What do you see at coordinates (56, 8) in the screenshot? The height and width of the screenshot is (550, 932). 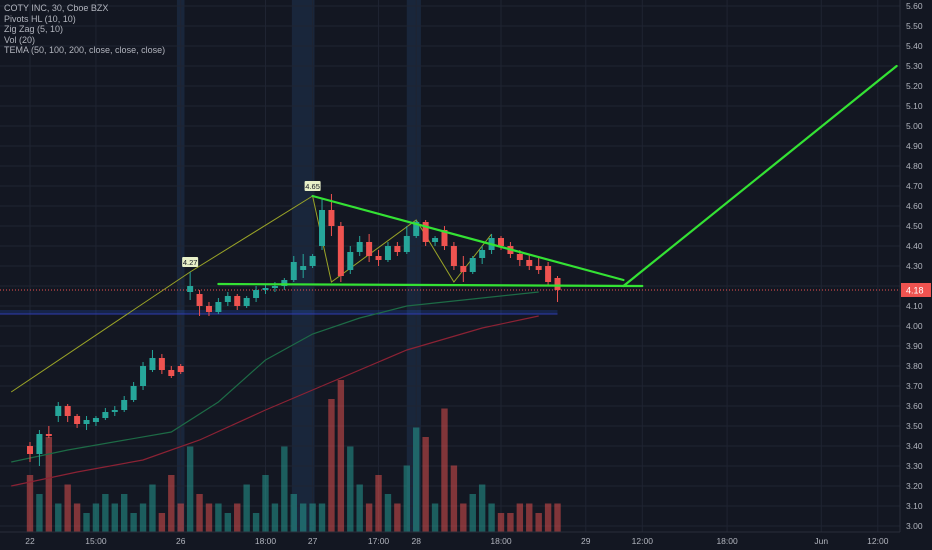 I see `symbol-title: COTY INC, 30, Cboe BZX` at bounding box center [56, 8].